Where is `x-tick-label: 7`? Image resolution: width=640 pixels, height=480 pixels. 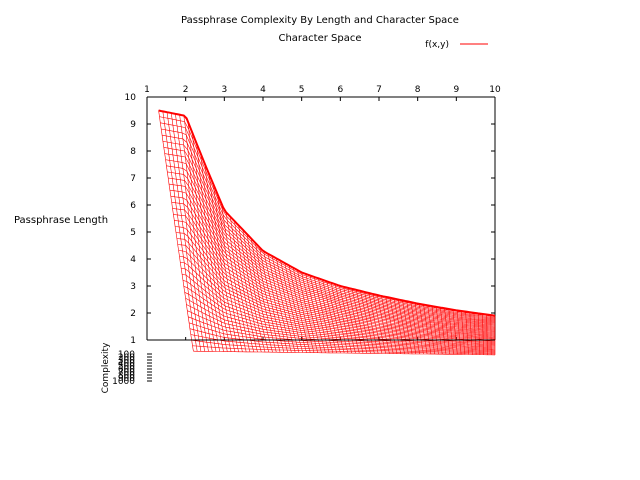
x-tick-label: 7 is located at coordinates (379, 90).